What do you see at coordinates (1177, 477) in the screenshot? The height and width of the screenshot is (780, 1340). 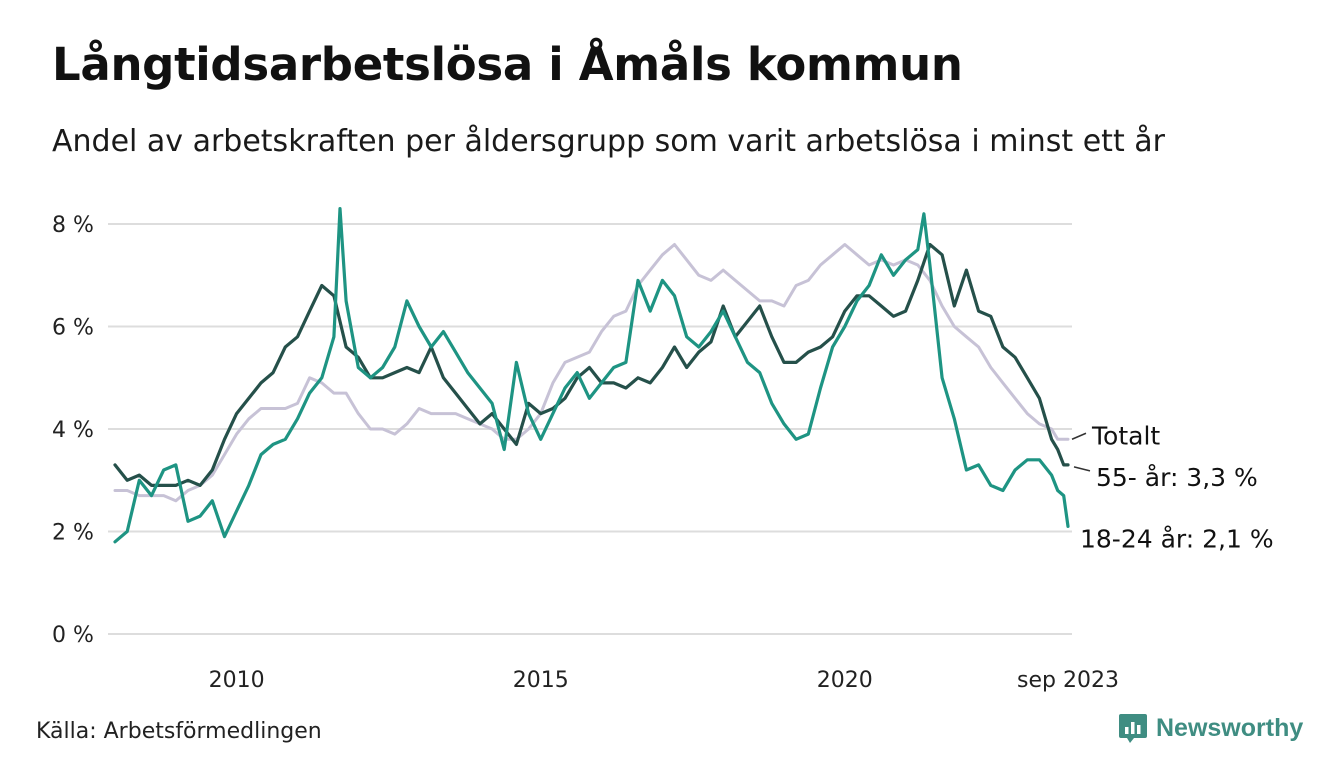 I see `series-end-label: 55- år: 3,3 %` at bounding box center [1177, 477].